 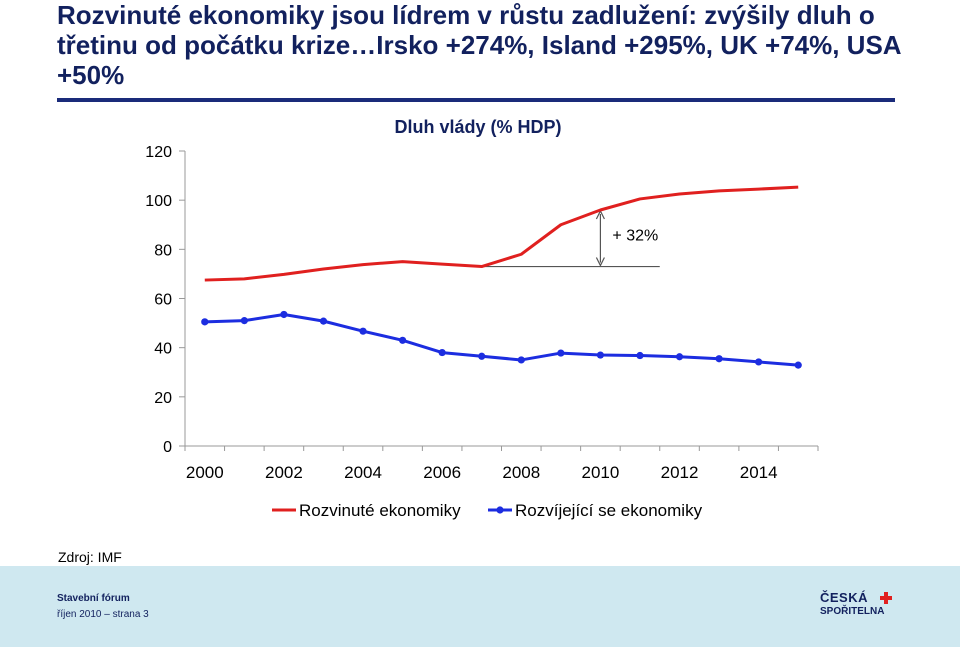 What do you see at coordinates (163, 349) in the screenshot?
I see `y-tick-label: 40` at bounding box center [163, 349].